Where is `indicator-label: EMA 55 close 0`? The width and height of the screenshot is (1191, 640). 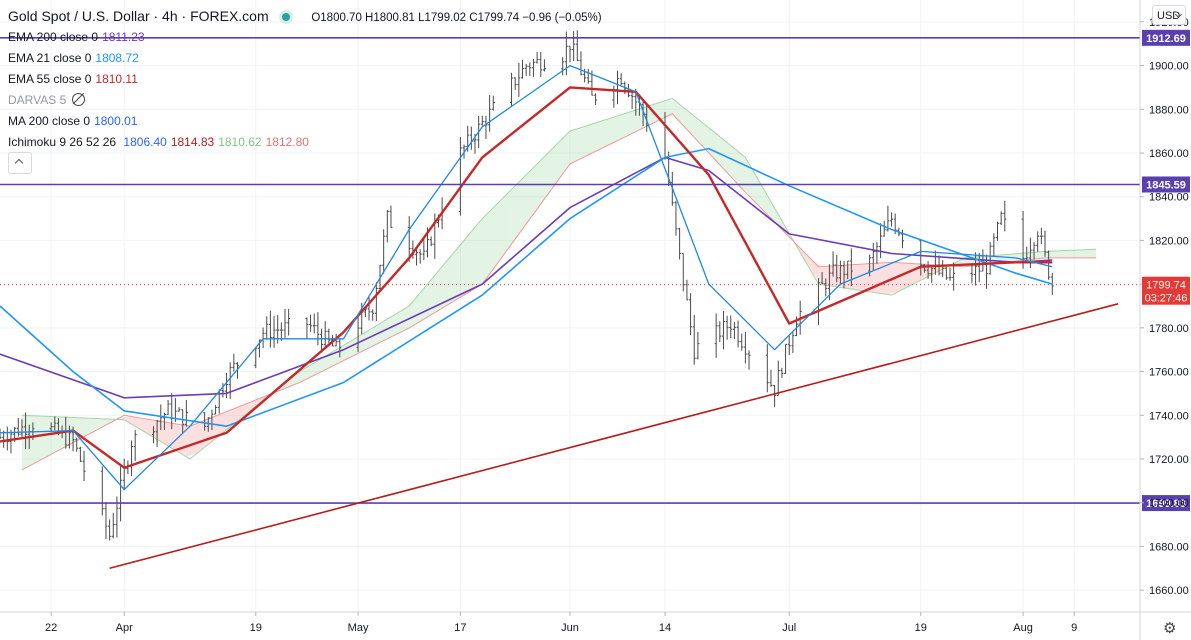 indicator-label: EMA 55 close 0 is located at coordinates (50, 79).